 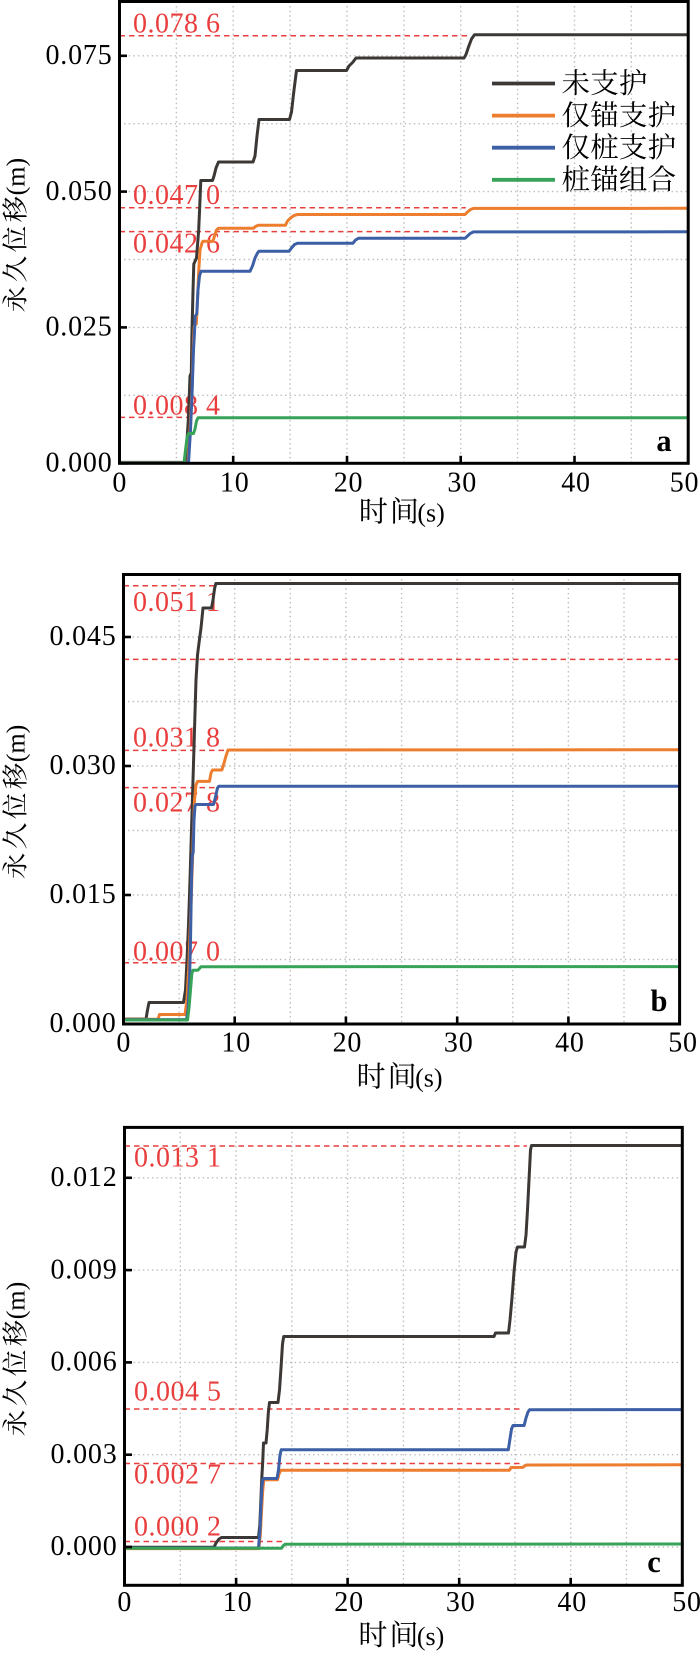 What do you see at coordinates (79, 327) in the screenshot?
I see `svg-text: 0.025` at bounding box center [79, 327].